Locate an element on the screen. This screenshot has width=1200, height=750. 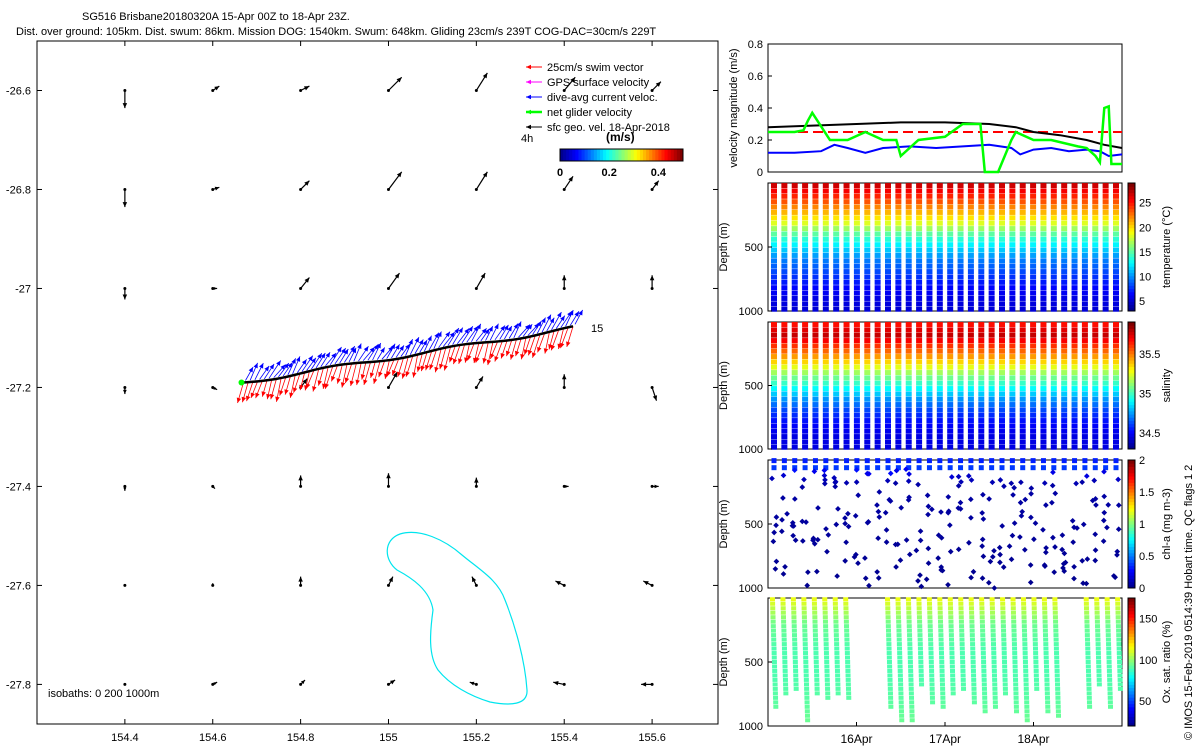
dac-vector-arrow is located at coordinates (249, 373).